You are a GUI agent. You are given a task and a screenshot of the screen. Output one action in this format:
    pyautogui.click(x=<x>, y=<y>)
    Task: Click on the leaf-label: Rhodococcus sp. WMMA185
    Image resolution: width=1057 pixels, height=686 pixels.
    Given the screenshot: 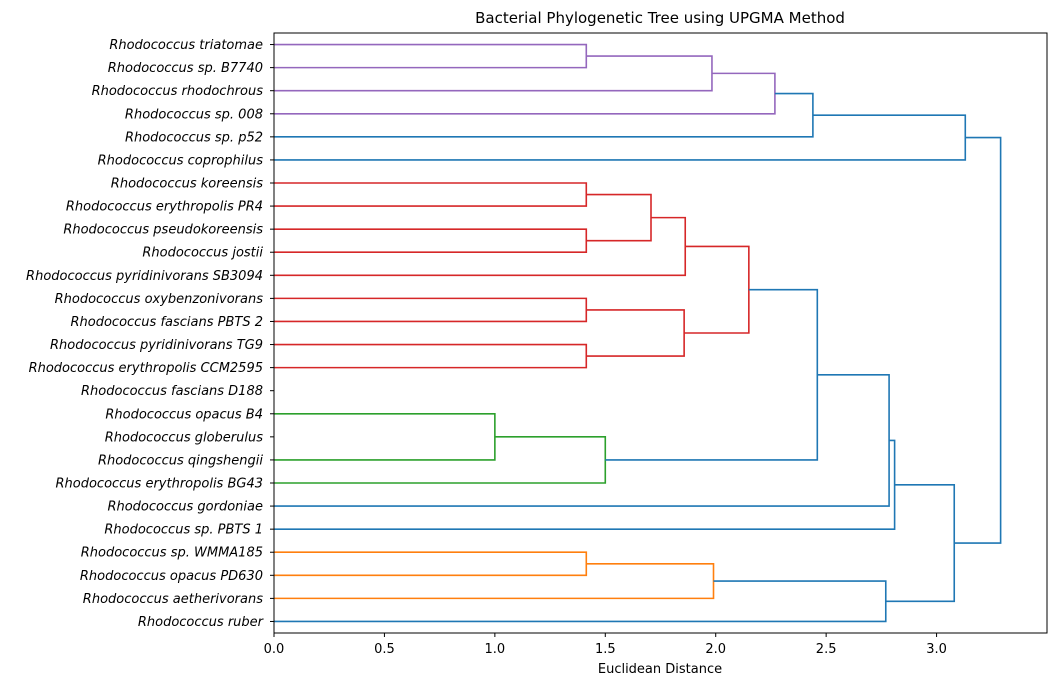 What is the action you would take?
    pyautogui.click(x=172, y=553)
    